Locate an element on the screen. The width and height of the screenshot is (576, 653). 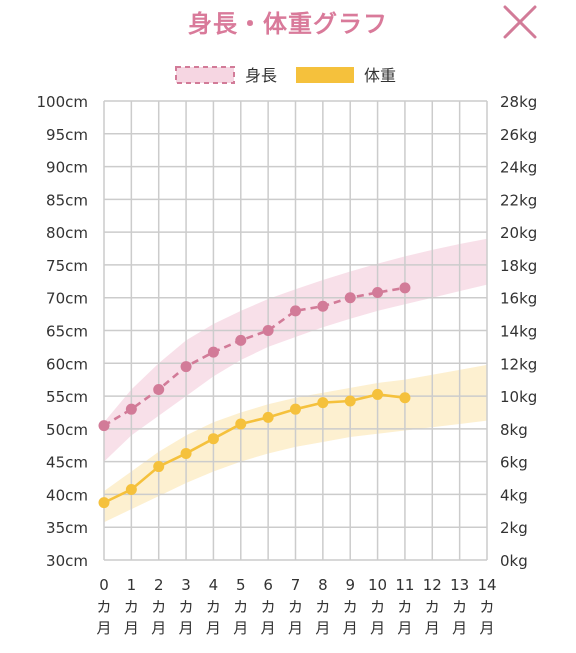
y-left-tick-label: 35cm is located at coordinates (67, 528).